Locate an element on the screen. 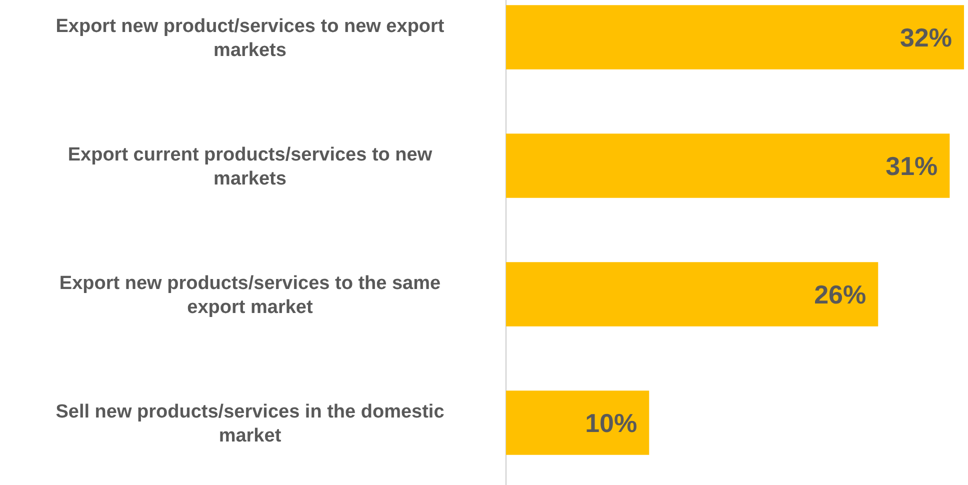 This screenshot has width=968, height=485. y-tick-label: Export current products/services to new markets is located at coordinates (250, 167).